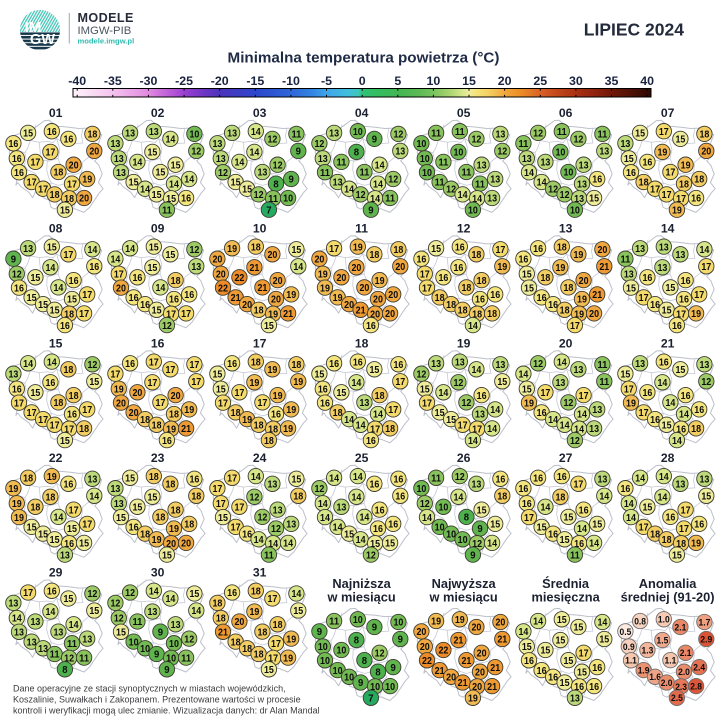 The width and height of the screenshot is (720, 725). Describe the element at coordinates (255, 81) in the screenshot. I see `svg-text: -15` at that location.